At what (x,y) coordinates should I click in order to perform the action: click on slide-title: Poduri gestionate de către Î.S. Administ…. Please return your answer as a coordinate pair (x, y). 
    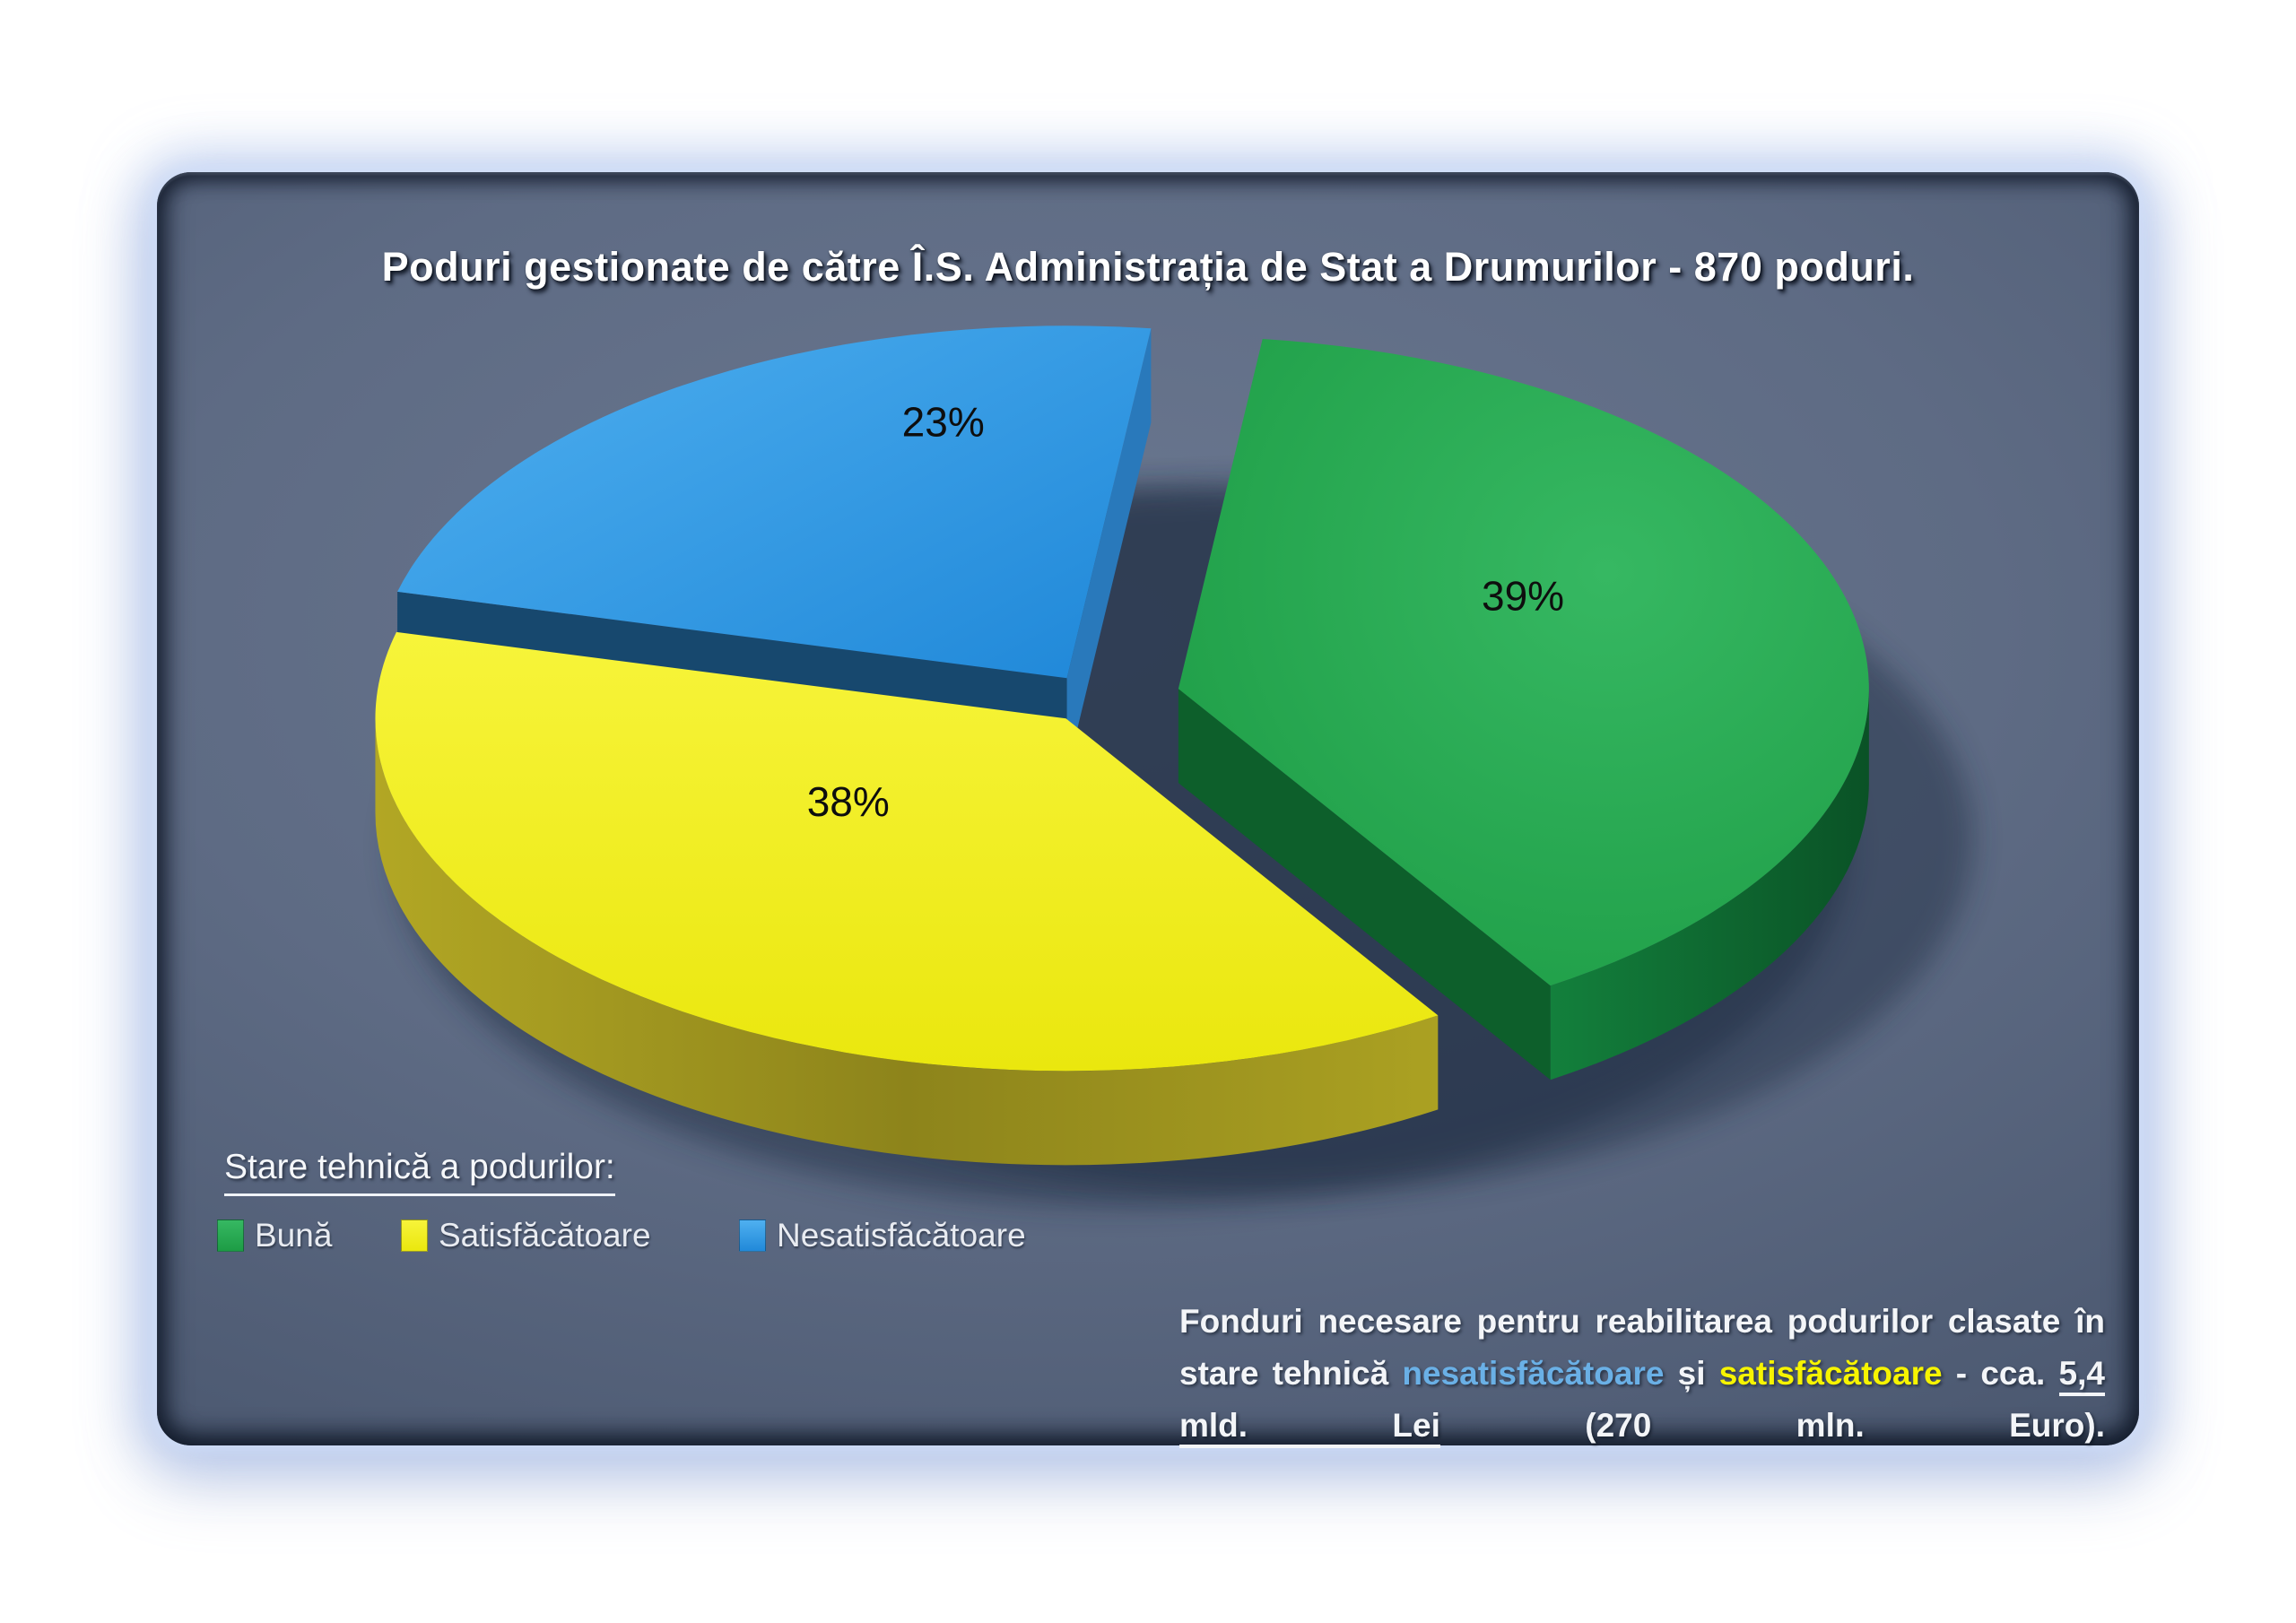
    Looking at the image, I should click on (1148, 267).